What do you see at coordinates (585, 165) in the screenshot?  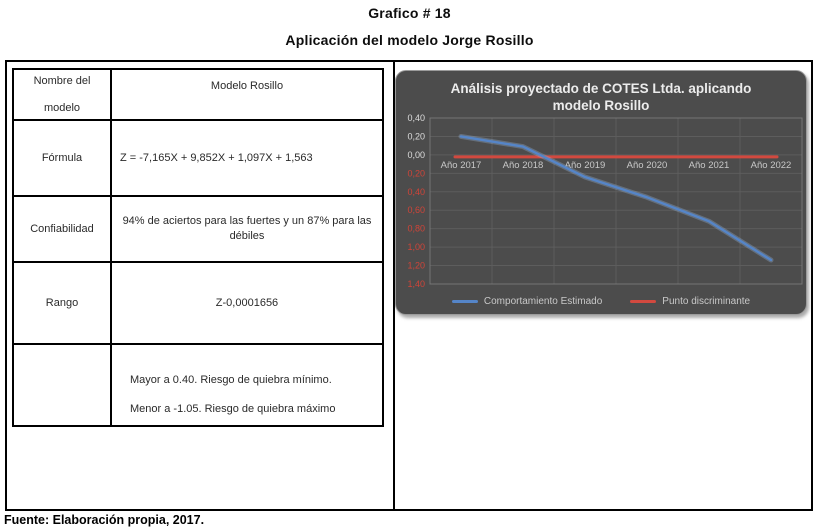 I see `x-category-label: Año 2019` at bounding box center [585, 165].